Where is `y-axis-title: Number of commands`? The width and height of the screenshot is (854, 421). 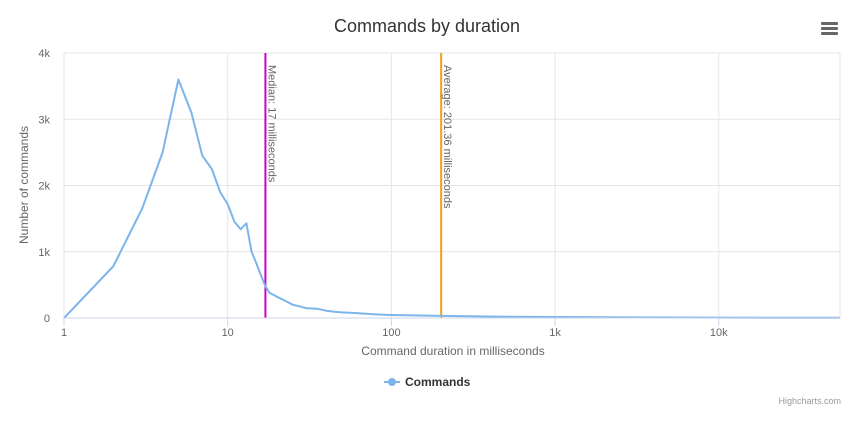
y-axis-title: Number of commands is located at coordinates (24, 185).